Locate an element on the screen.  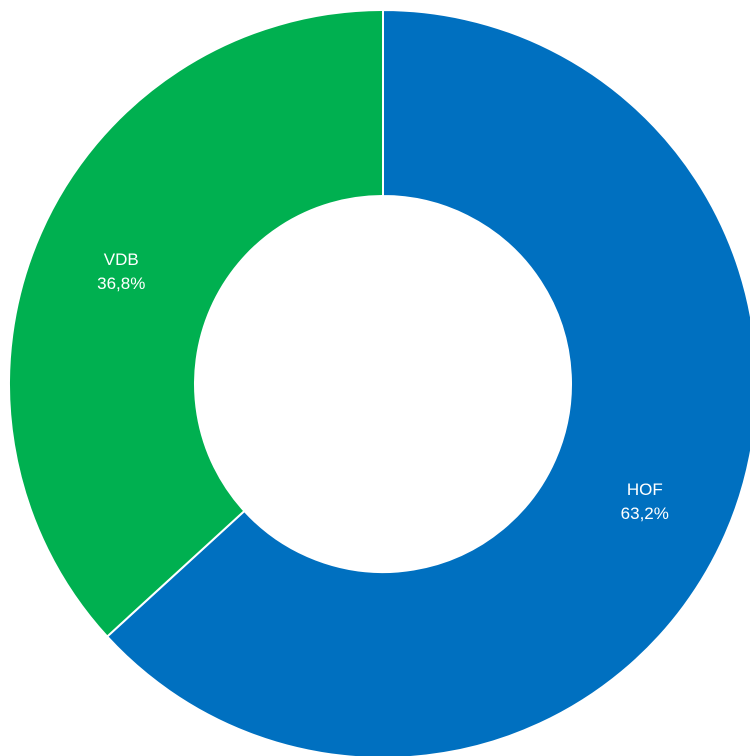
slice-name-hof: HOF is located at coordinates (645, 489).